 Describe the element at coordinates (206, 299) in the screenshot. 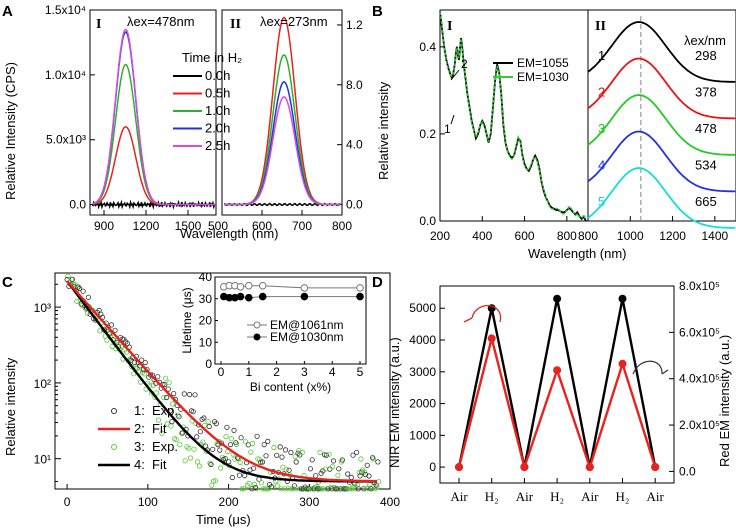

I see `panel-c-inset-ytick-label: 30` at that location.